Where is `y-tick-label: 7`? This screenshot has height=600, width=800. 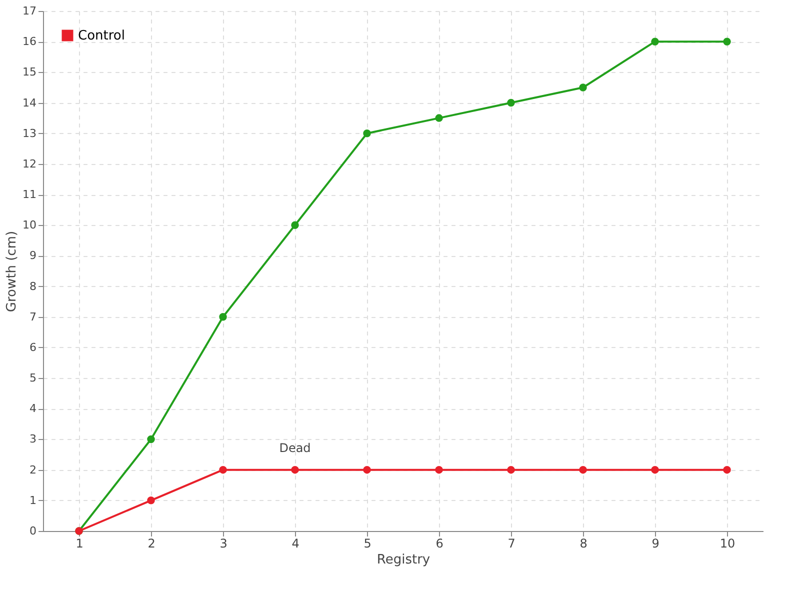
y-tick-label: 7 is located at coordinates (33, 317).